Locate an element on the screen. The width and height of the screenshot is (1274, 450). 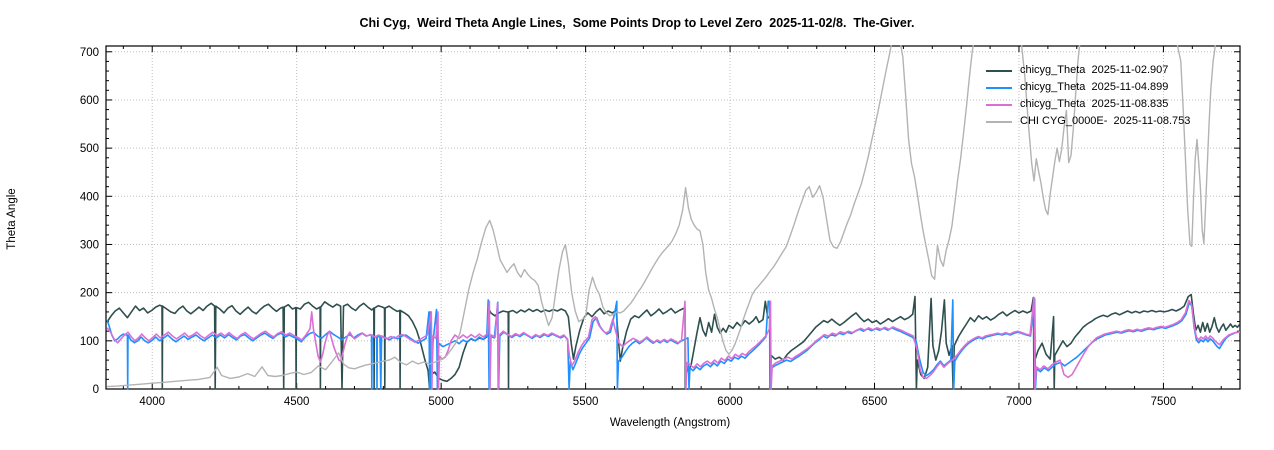
legend-label: chicyg_Theta 2025-11-04.899 is located at coordinates (1094, 87).